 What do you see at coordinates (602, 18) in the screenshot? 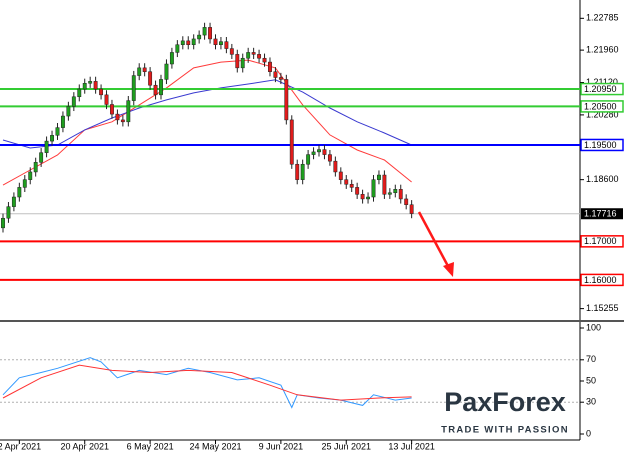
I see `y-tick-label: 1.22785` at bounding box center [602, 18].